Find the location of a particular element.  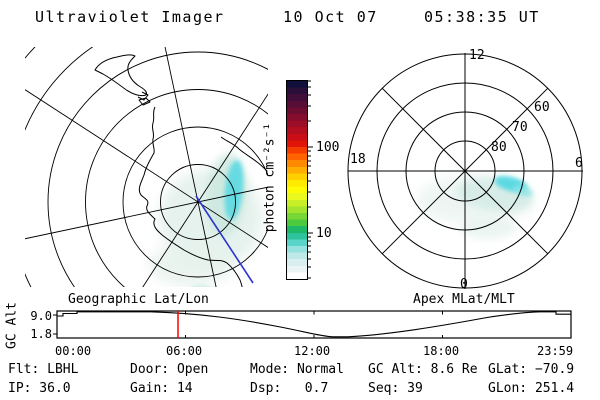

status-mode: Mode: Normal is located at coordinates (297, 369).